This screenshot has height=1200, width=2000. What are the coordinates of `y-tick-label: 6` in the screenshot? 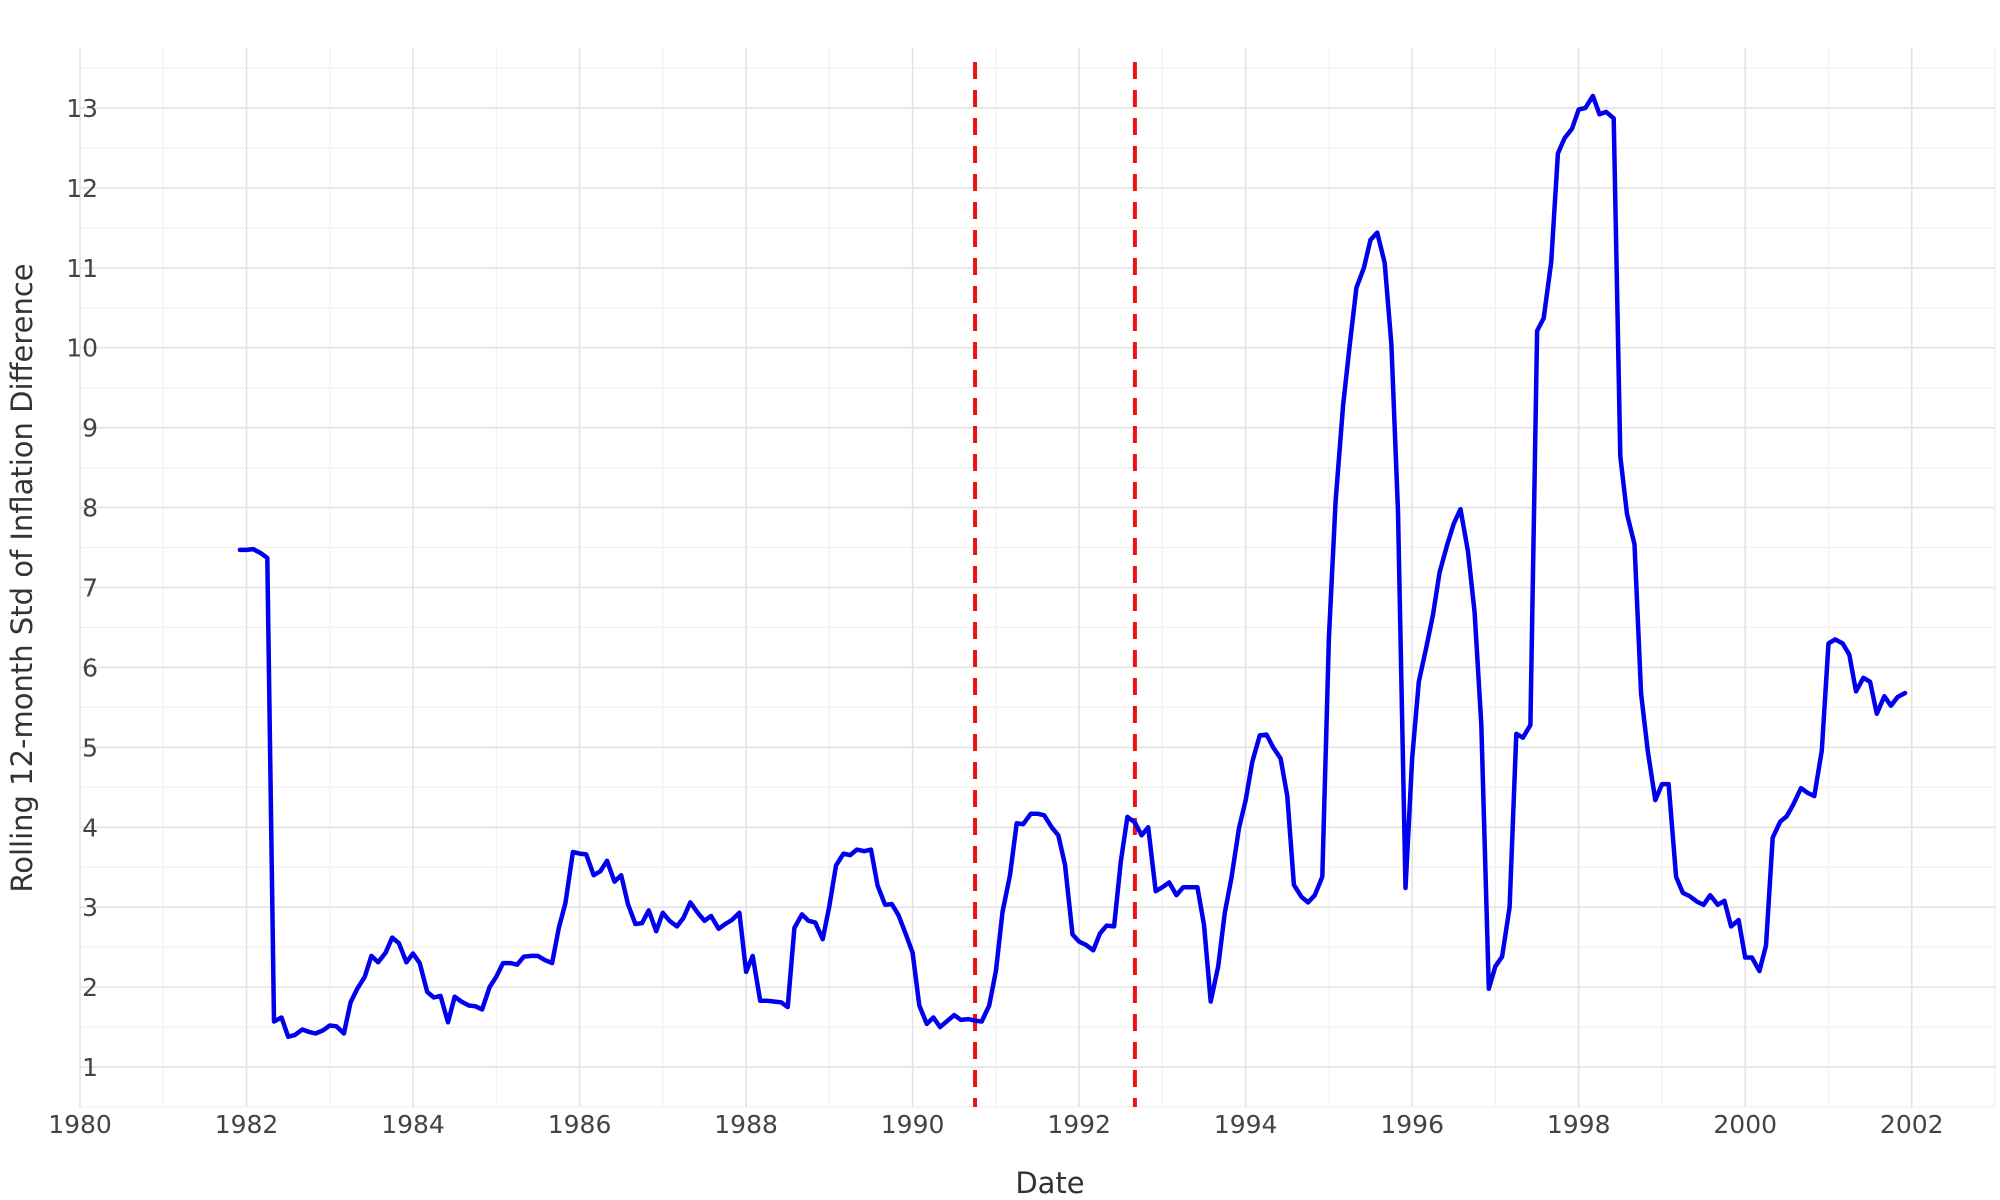 It's located at (90, 667).